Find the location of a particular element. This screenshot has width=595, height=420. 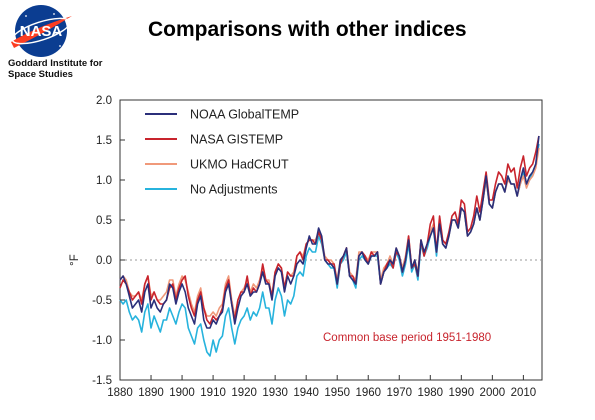

org-name: Goddard Institute for Space Studies is located at coordinates (55, 69).